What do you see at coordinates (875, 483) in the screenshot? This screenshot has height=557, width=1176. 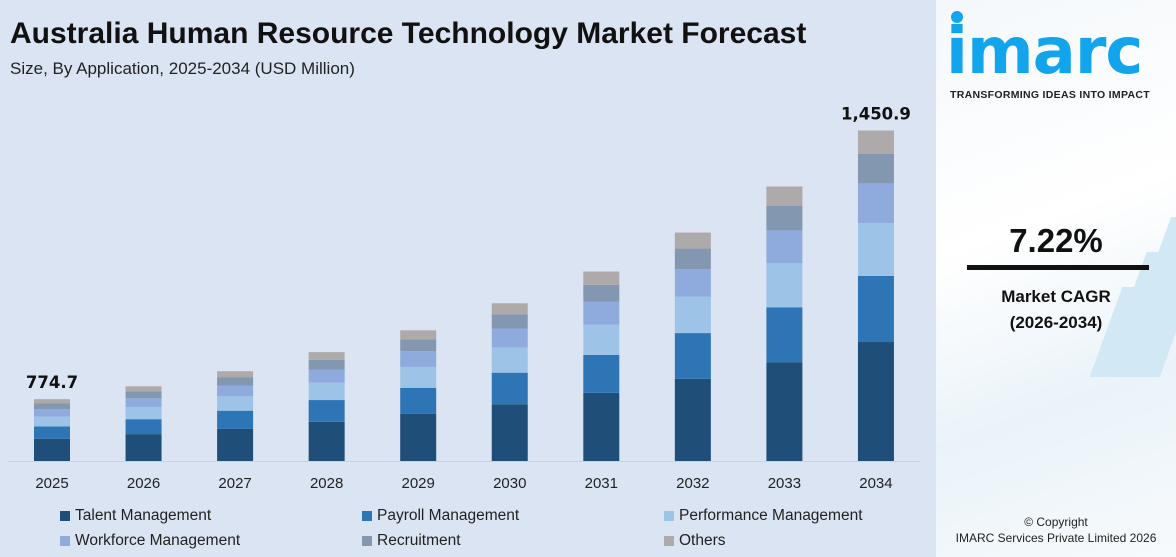 I see `x-tick-label: 2034` at bounding box center [875, 483].